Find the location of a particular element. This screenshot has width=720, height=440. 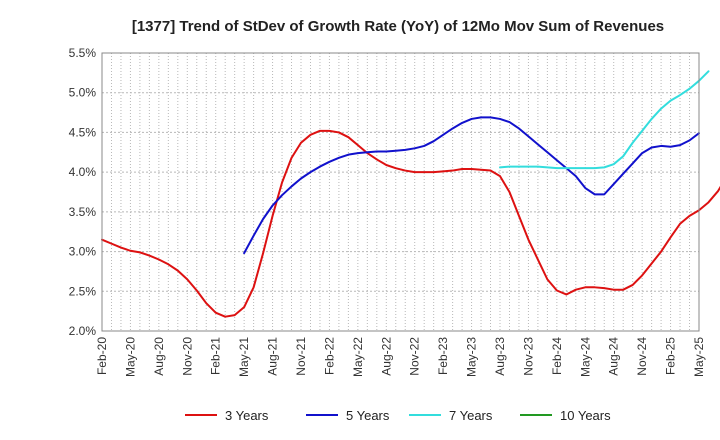

x-tick-label: Feb-25 is located at coordinates (671, 356).